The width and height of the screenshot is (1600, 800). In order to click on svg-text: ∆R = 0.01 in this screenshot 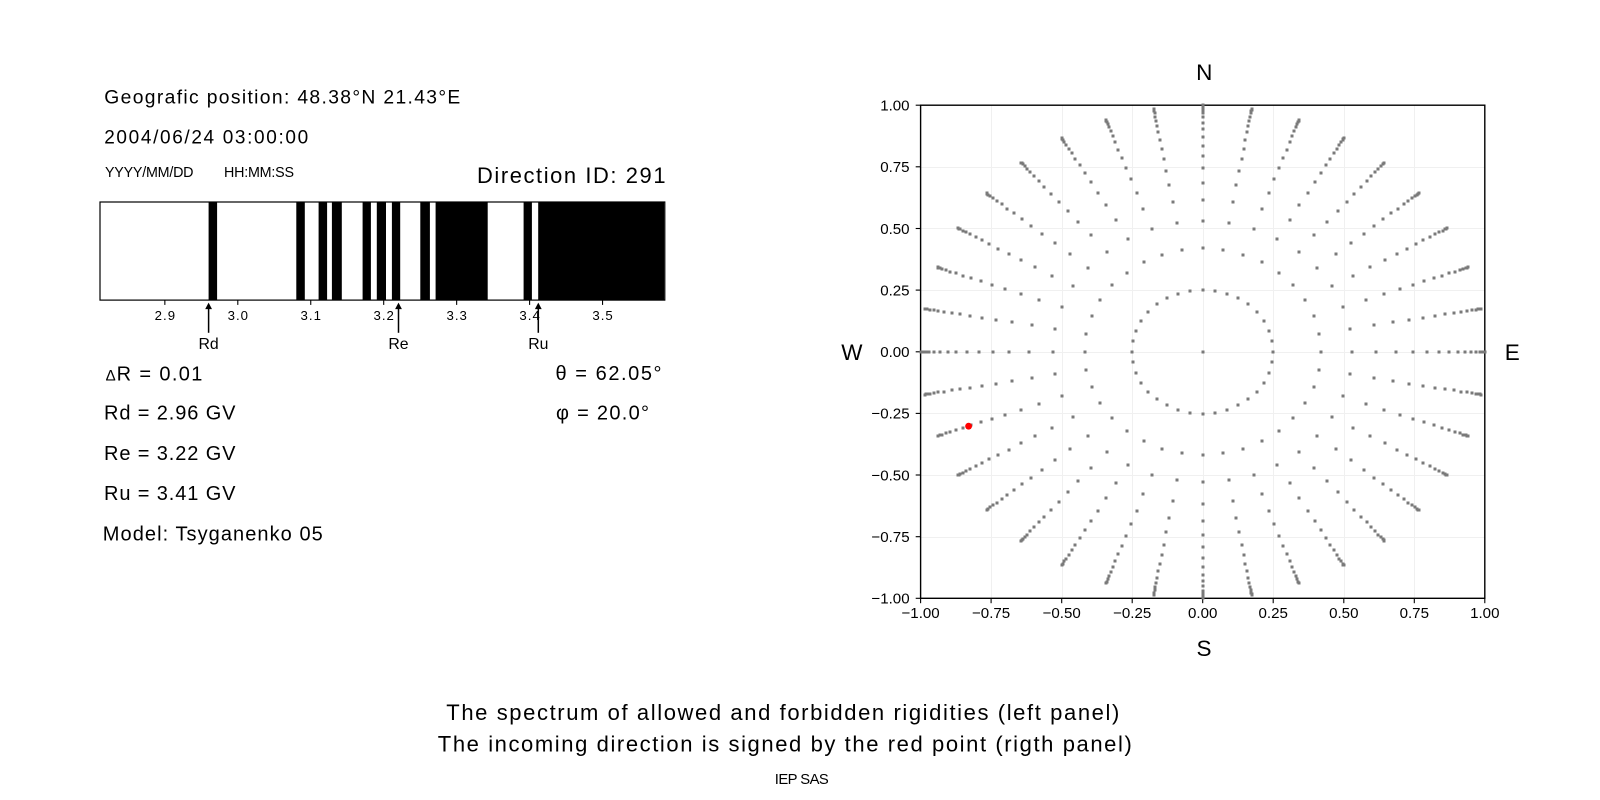, I will do `click(154, 374)`.